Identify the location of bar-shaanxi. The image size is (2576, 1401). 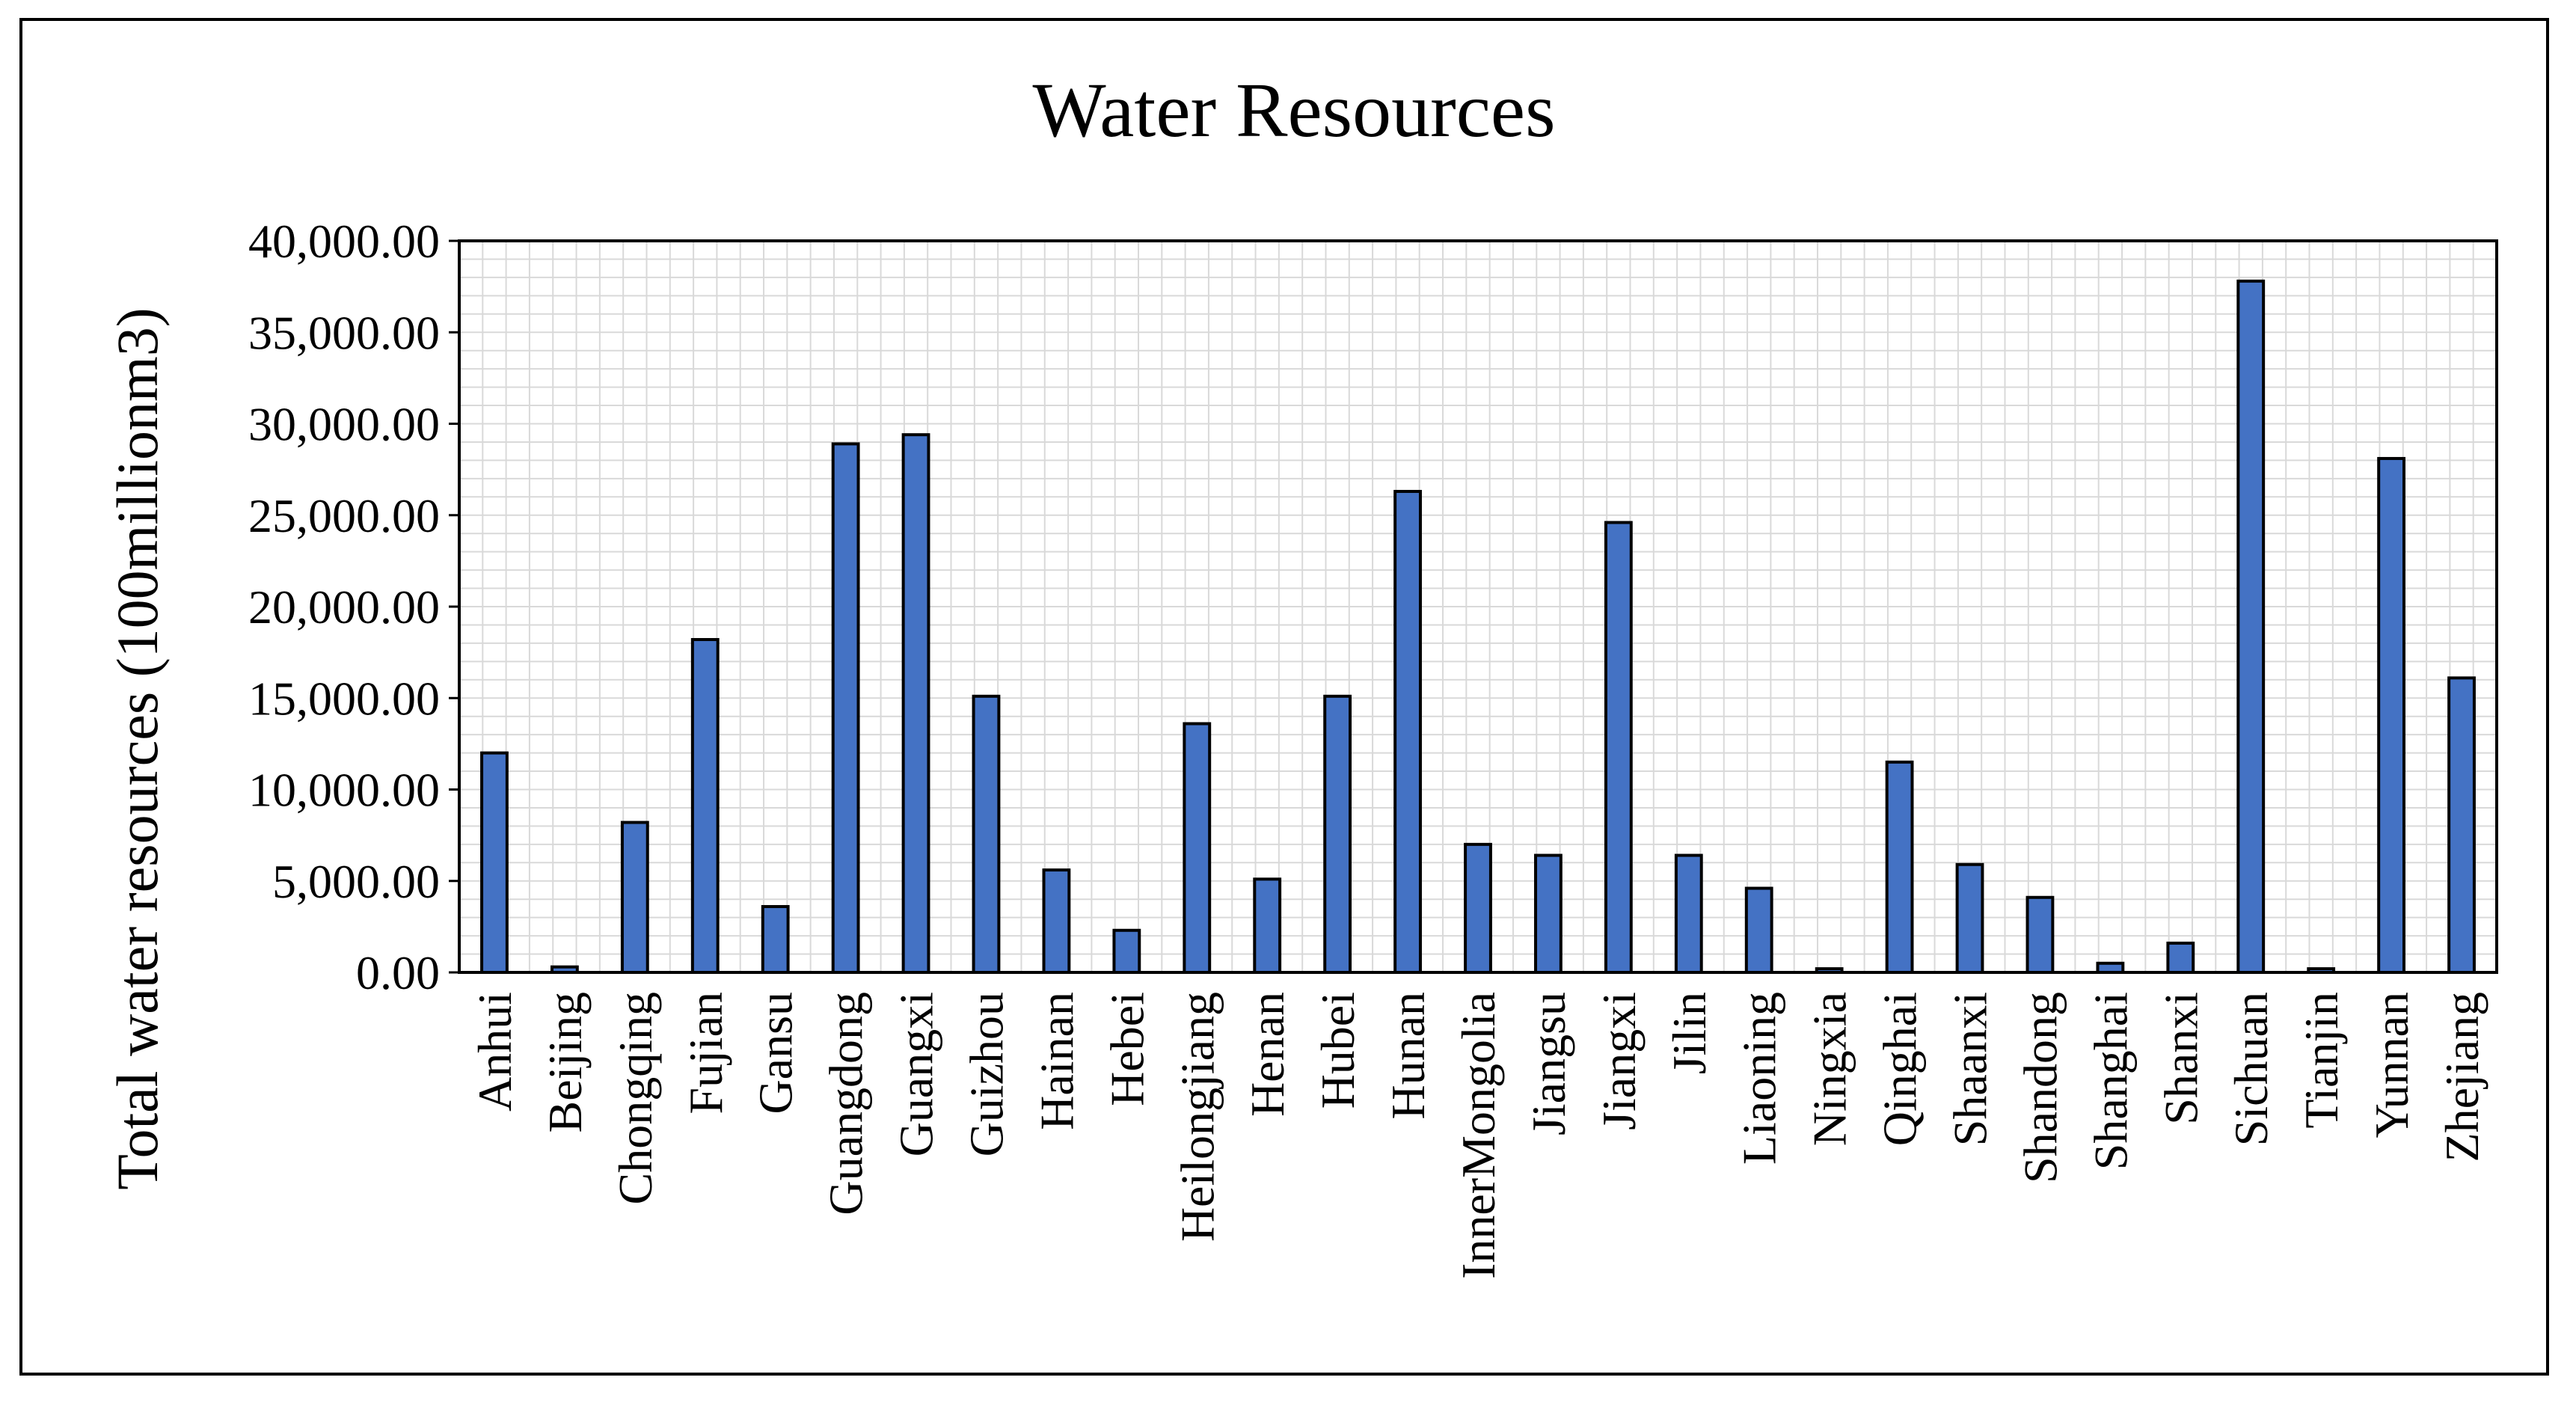
(1969, 918).